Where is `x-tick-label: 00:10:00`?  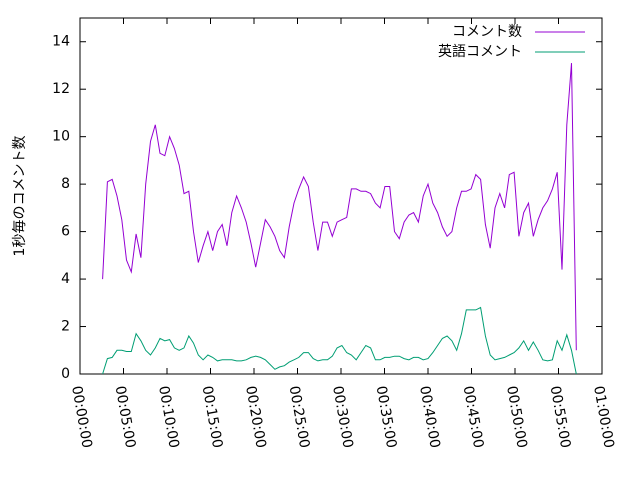
x-tick-label: 00:10:00 is located at coordinates (168, 417).